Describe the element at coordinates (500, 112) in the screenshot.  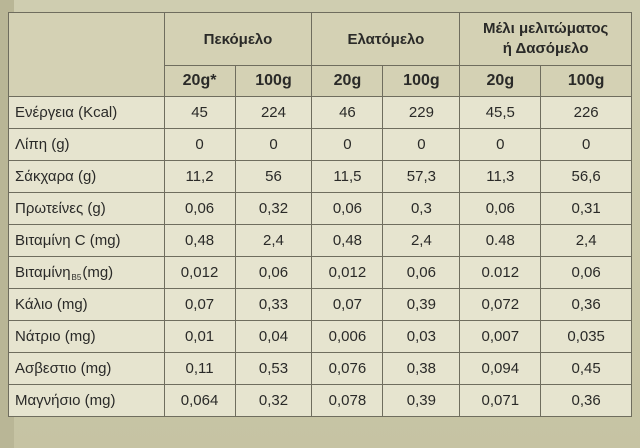
I see `table-cell: 45,5` at that location.